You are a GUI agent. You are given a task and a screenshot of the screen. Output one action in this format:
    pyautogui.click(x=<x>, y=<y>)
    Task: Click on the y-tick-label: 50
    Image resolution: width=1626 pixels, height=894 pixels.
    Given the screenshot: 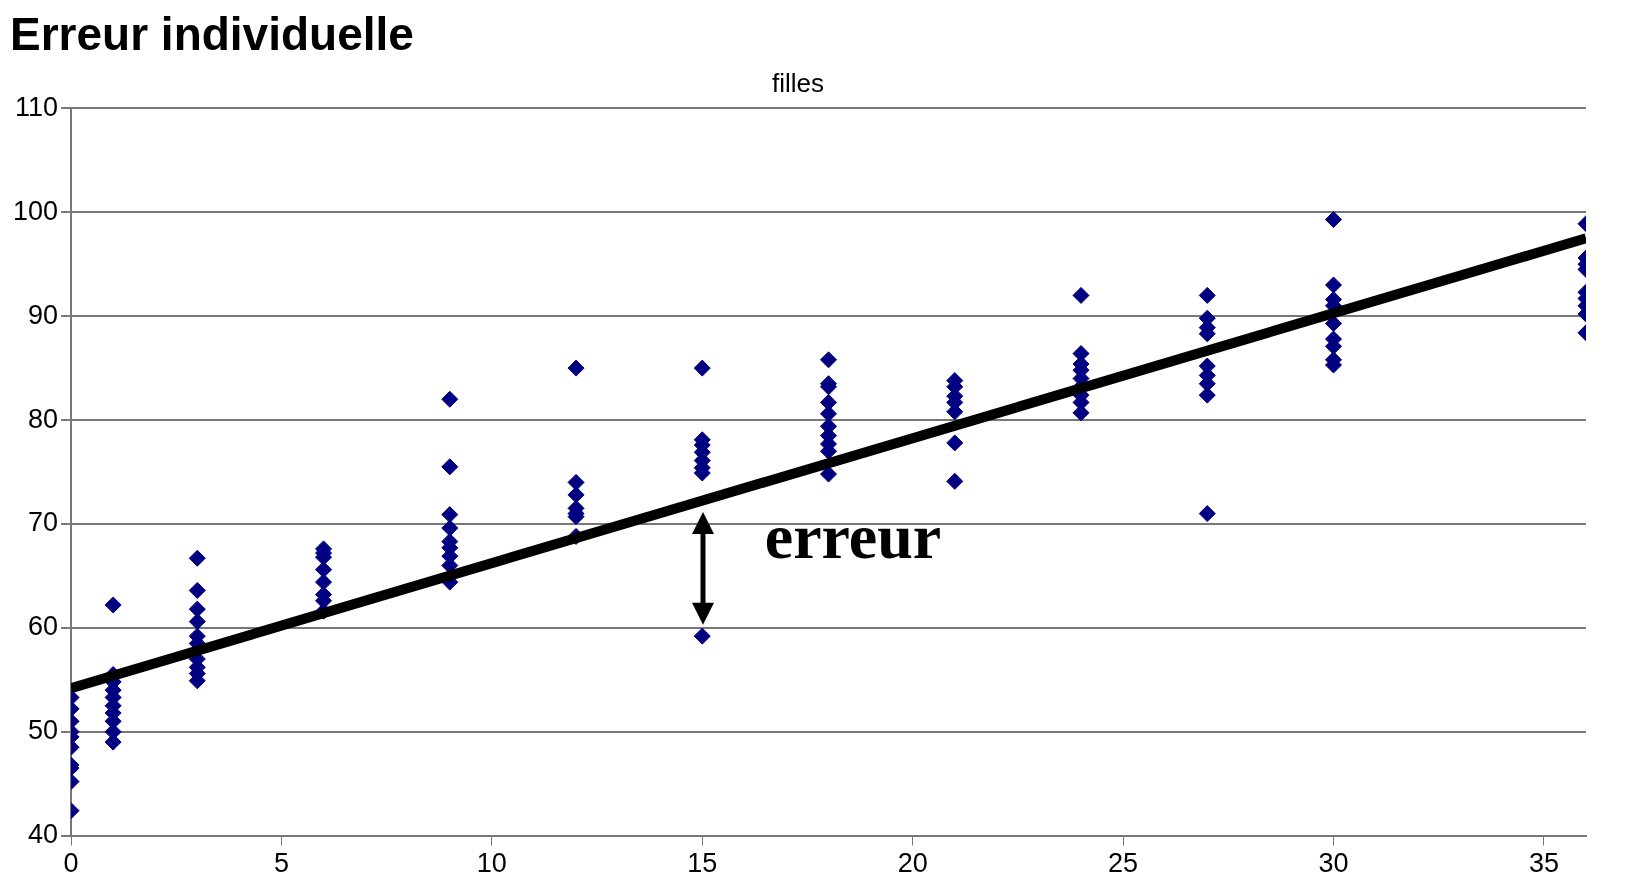 What is the action you would take?
    pyautogui.click(x=43, y=730)
    